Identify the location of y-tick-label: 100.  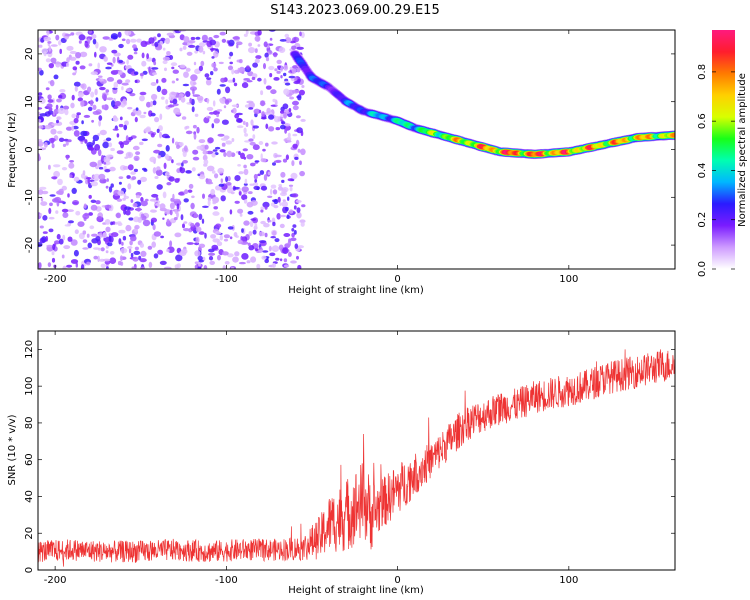
(29, 386).